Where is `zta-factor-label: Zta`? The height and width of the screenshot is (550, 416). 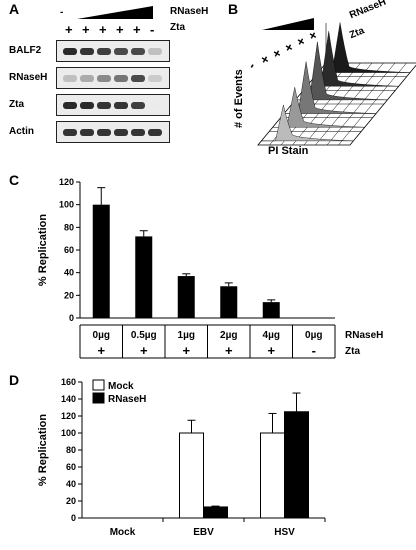
zta-factor-label: Zta is located at coordinates (177, 27).